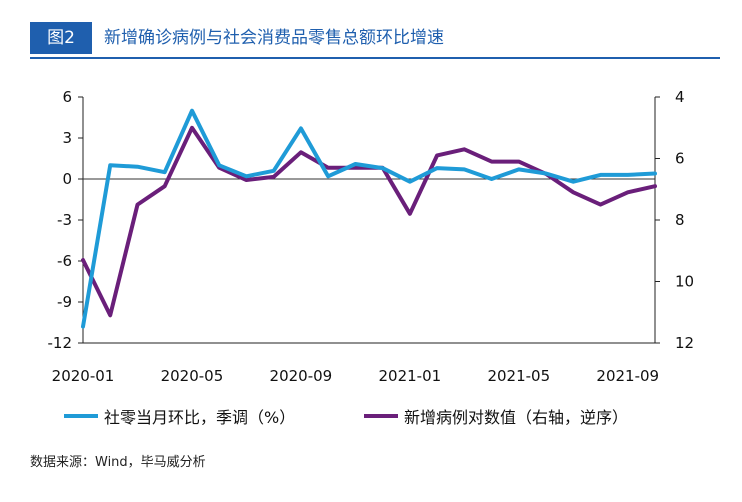  What do you see at coordinates (680, 220) in the screenshot?
I see `right-axis-tick-label: 8` at bounding box center [680, 220].